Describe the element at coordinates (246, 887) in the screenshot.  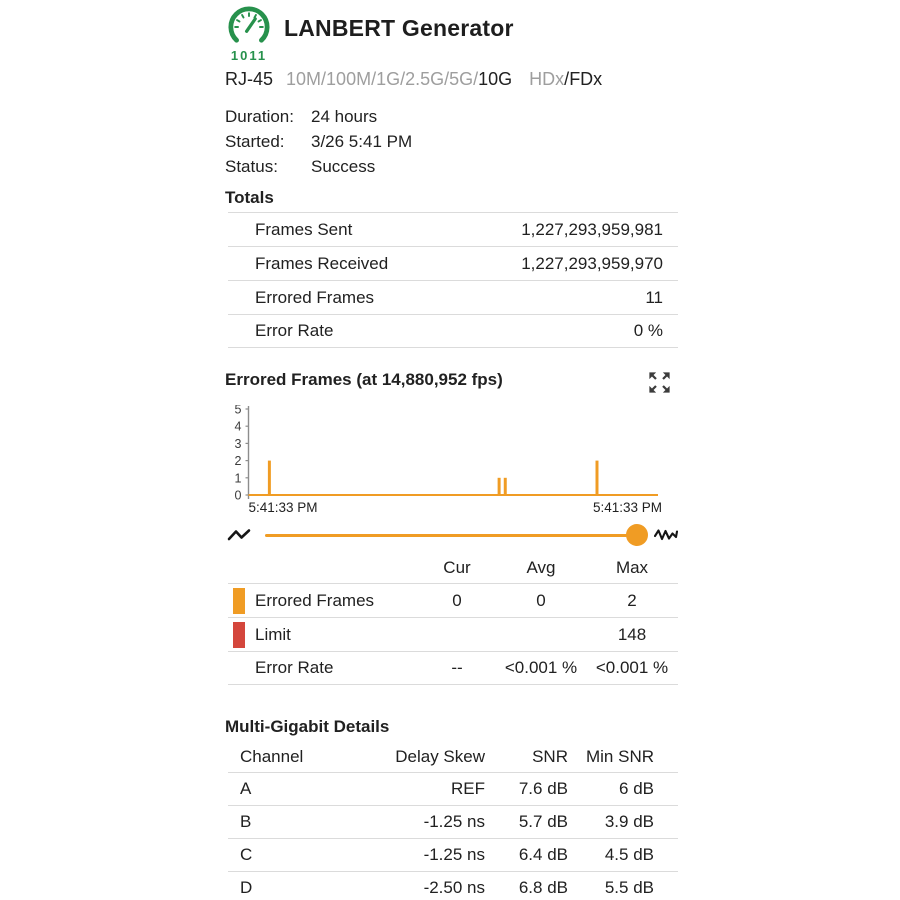
I see `channel-value: D` at that location.